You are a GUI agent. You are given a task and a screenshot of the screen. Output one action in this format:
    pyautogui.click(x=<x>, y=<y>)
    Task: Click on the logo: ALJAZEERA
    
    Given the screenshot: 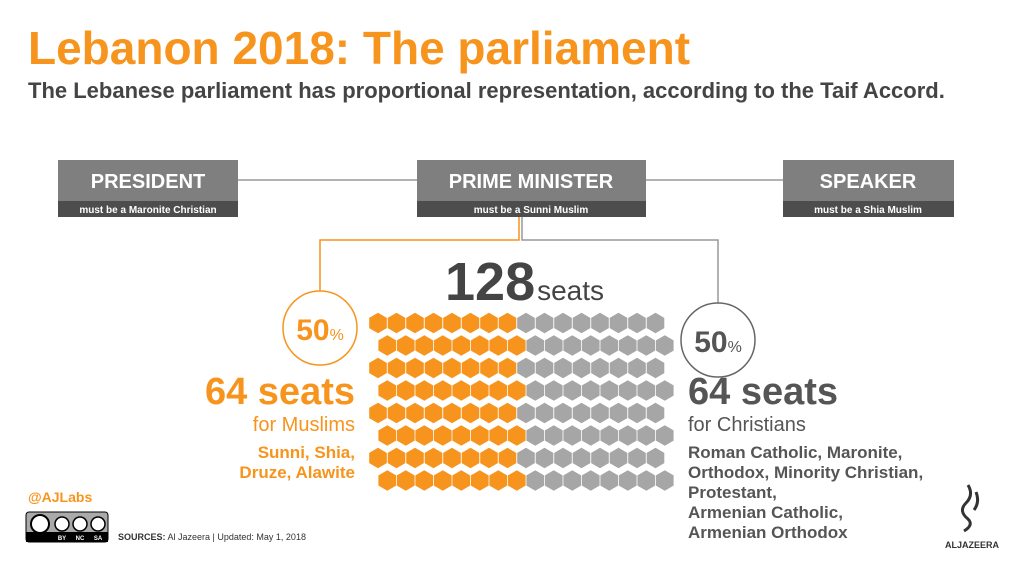 What is the action you would take?
    pyautogui.click(x=972, y=545)
    